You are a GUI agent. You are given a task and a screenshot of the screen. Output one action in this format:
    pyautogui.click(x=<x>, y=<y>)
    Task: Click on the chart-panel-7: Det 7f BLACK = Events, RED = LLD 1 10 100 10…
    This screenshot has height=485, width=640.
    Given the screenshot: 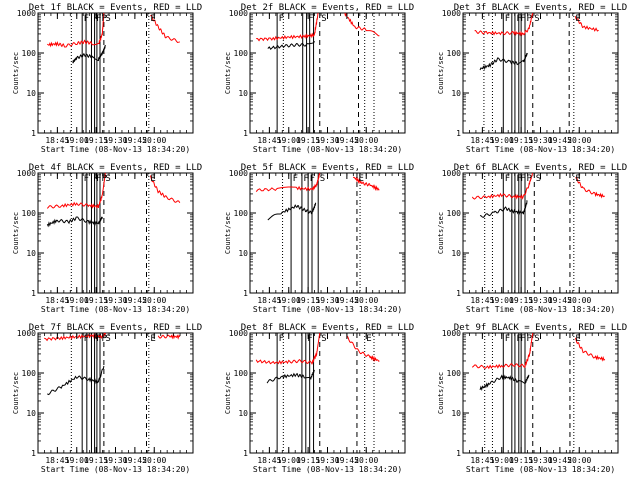 What is the action you would take?
    pyautogui.click(x=107, y=398)
    